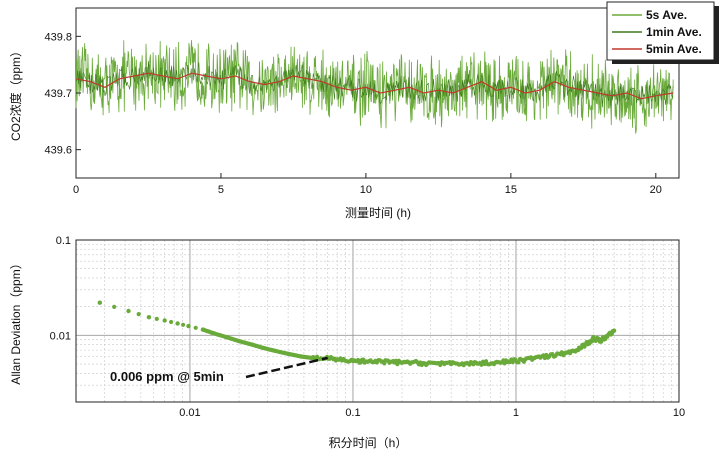  I want to click on top-y-tick-label: 439.7, so click(58, 94).